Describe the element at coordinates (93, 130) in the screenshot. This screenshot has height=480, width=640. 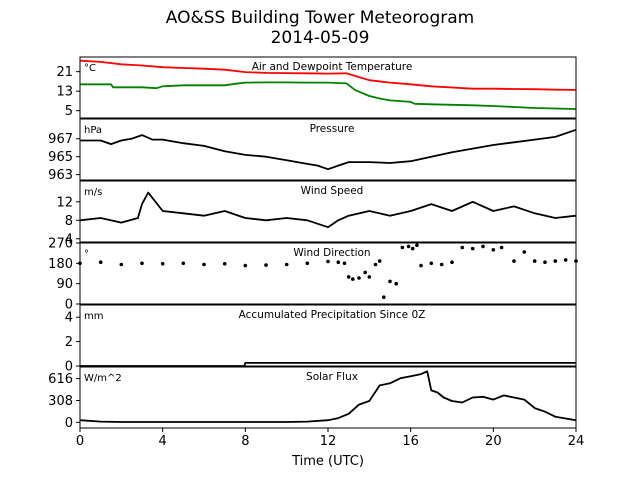
I see `unit-label: hPa` at that location.